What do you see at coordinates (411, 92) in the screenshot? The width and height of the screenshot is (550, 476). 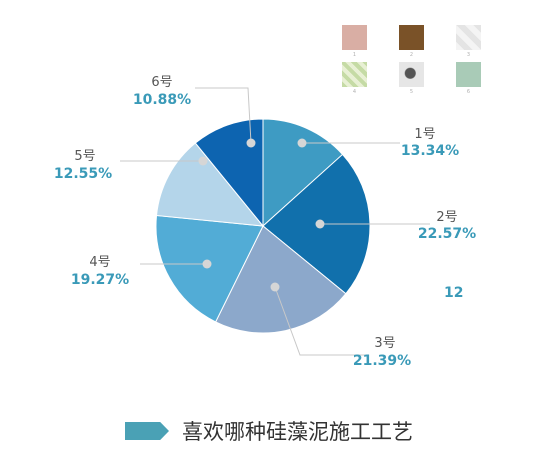 I see `texture-swatch-number-5: 5` at bounding box center [411, 92].